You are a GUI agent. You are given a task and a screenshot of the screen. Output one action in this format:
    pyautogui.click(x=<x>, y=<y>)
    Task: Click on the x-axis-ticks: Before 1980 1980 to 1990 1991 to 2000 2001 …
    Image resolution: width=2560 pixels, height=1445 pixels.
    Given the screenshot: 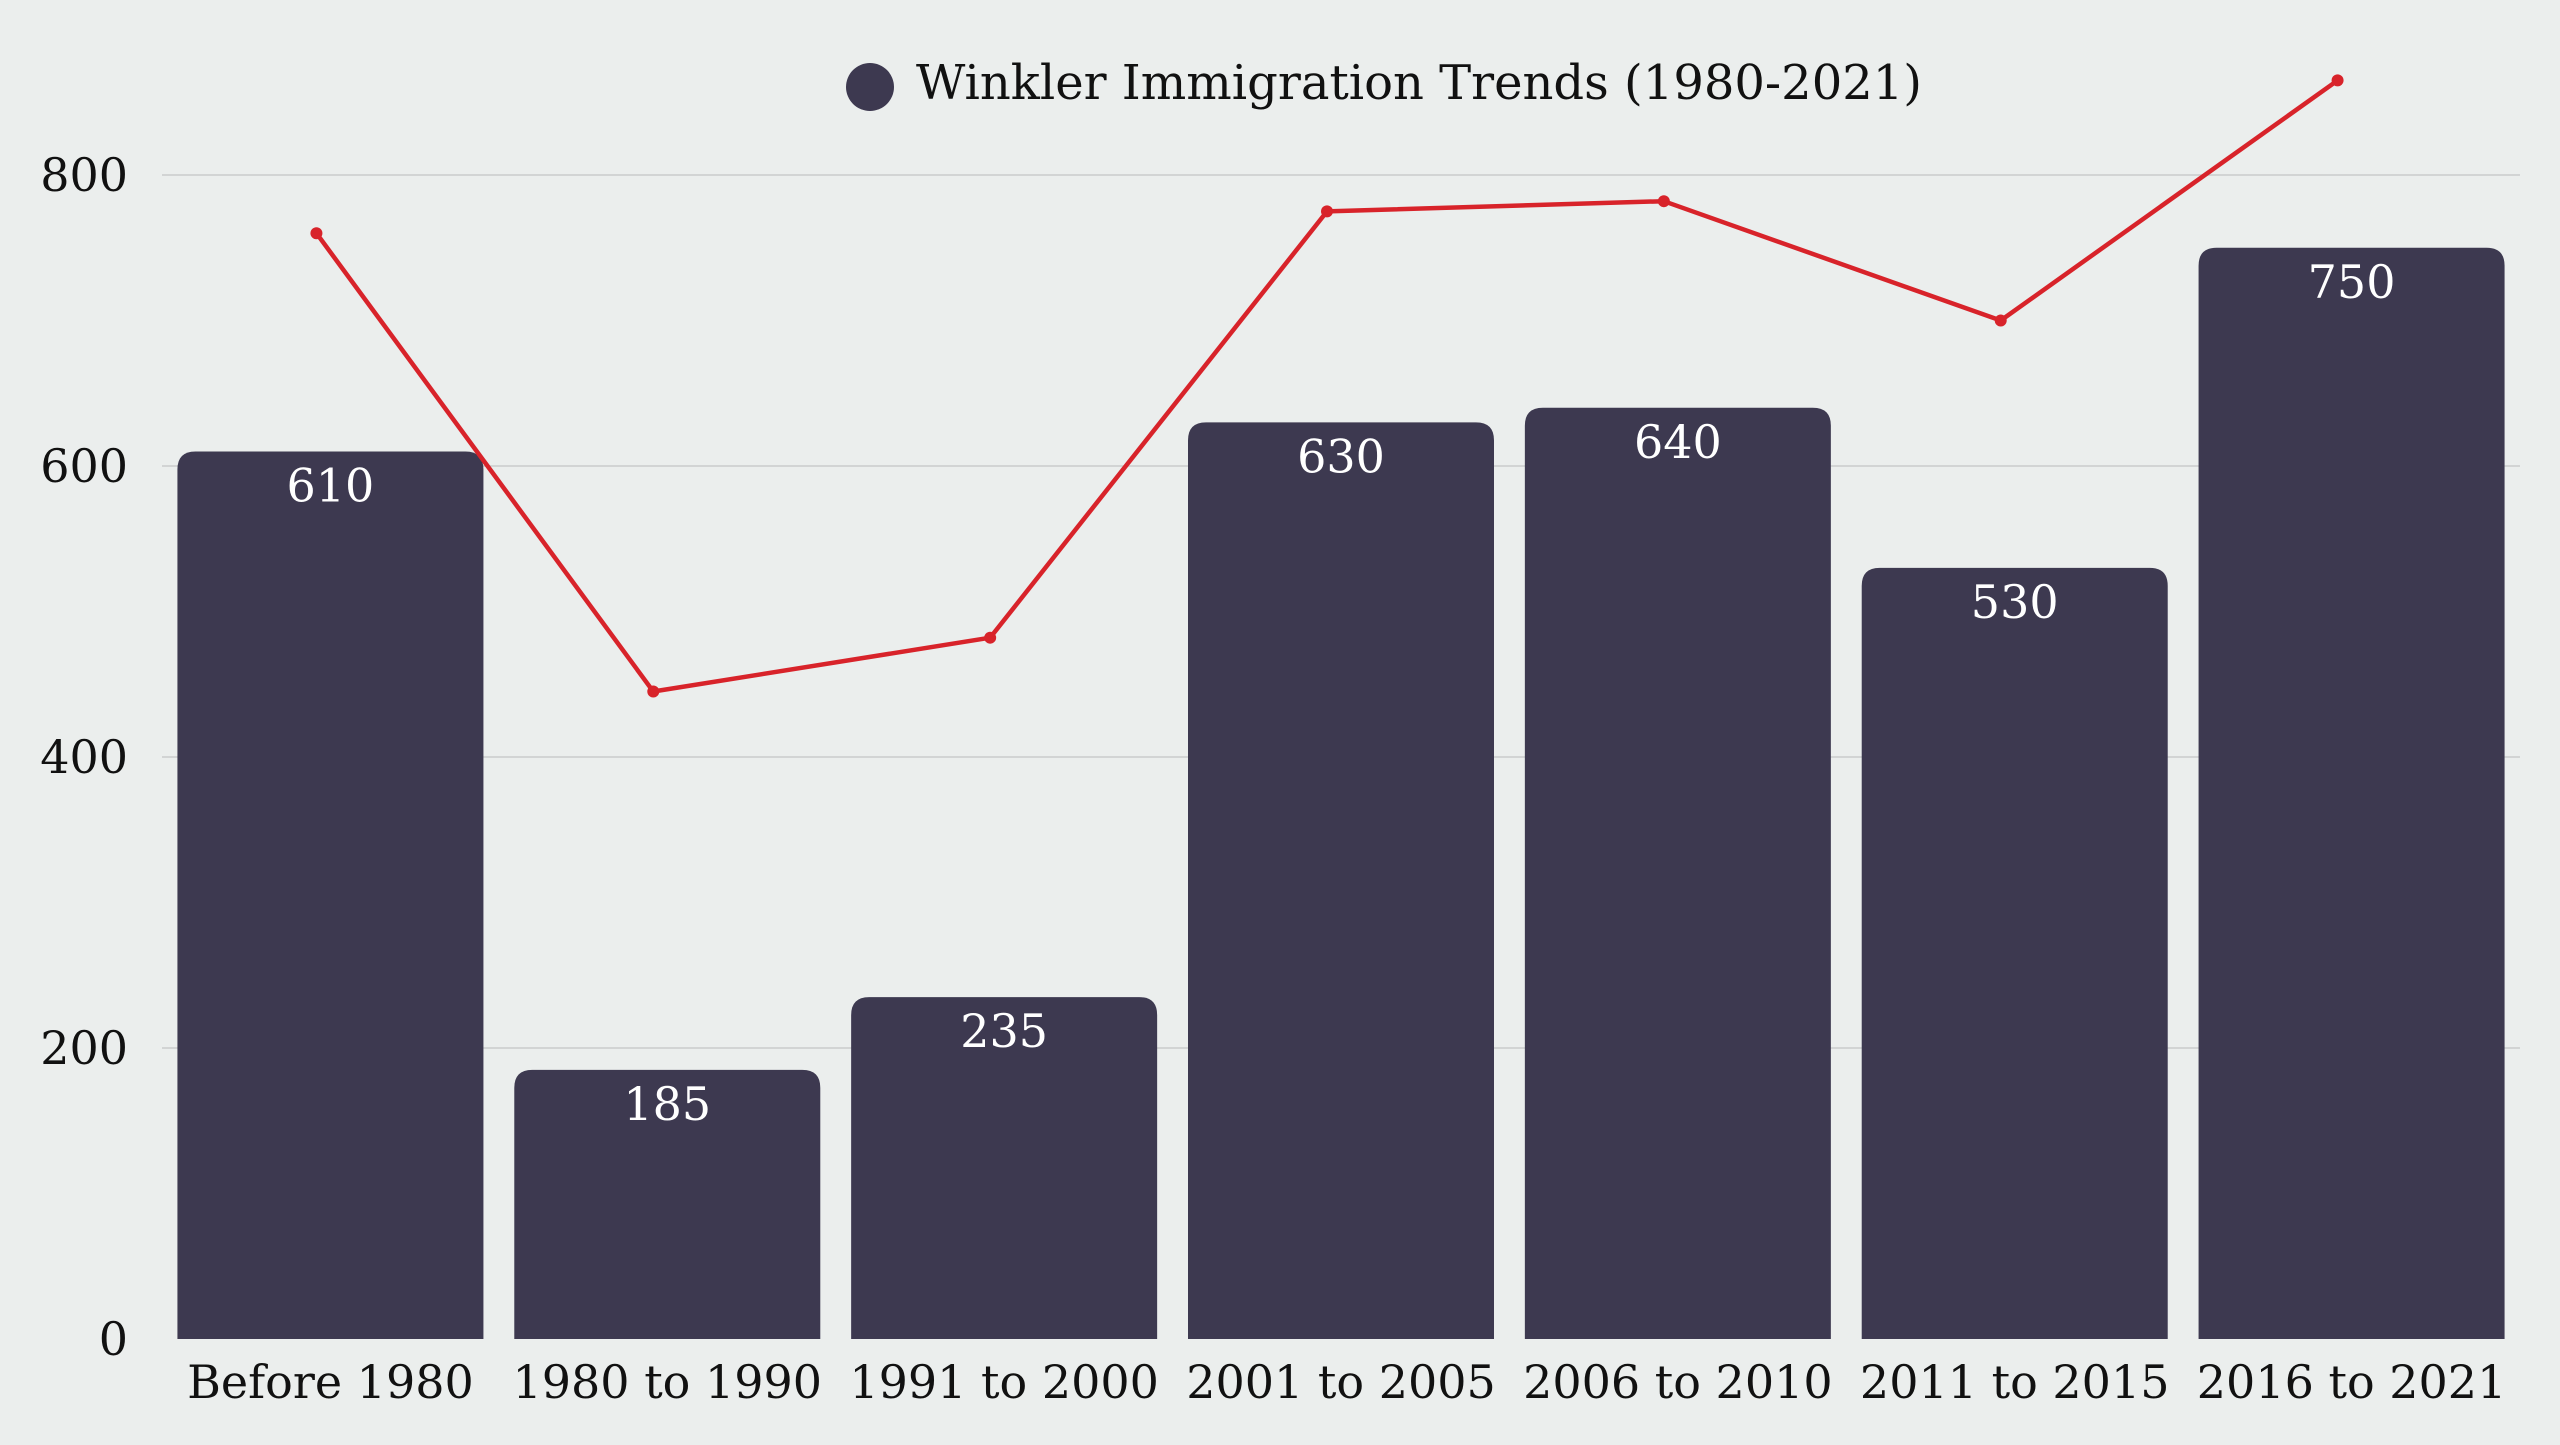 What is the action you would take?
    pyautogui.click(x=1346, y=1382)
    